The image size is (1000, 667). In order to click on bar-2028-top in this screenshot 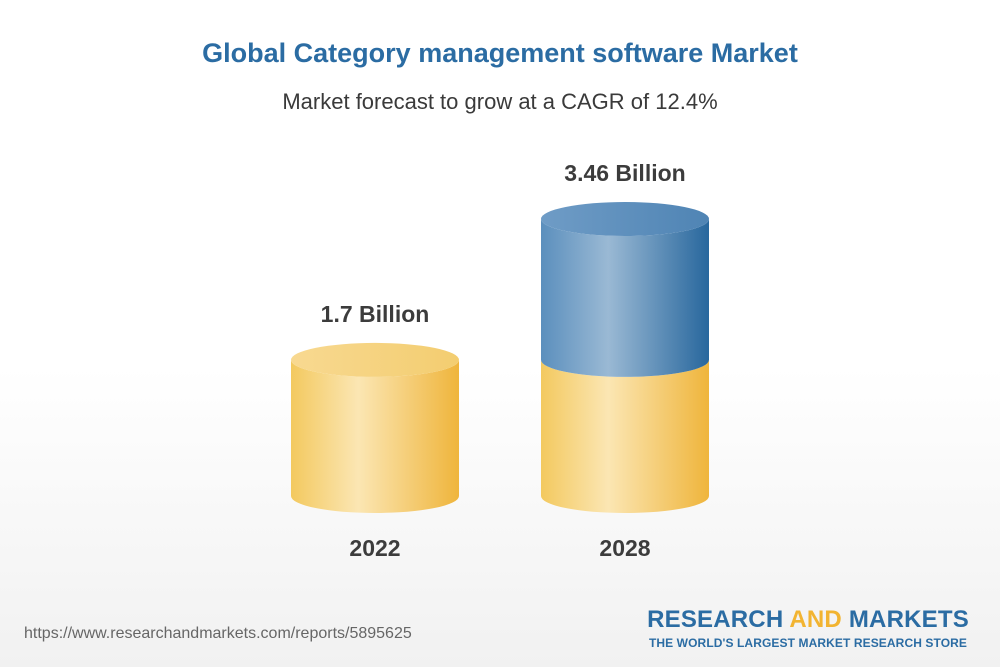, I will do `click(625, 219)`.